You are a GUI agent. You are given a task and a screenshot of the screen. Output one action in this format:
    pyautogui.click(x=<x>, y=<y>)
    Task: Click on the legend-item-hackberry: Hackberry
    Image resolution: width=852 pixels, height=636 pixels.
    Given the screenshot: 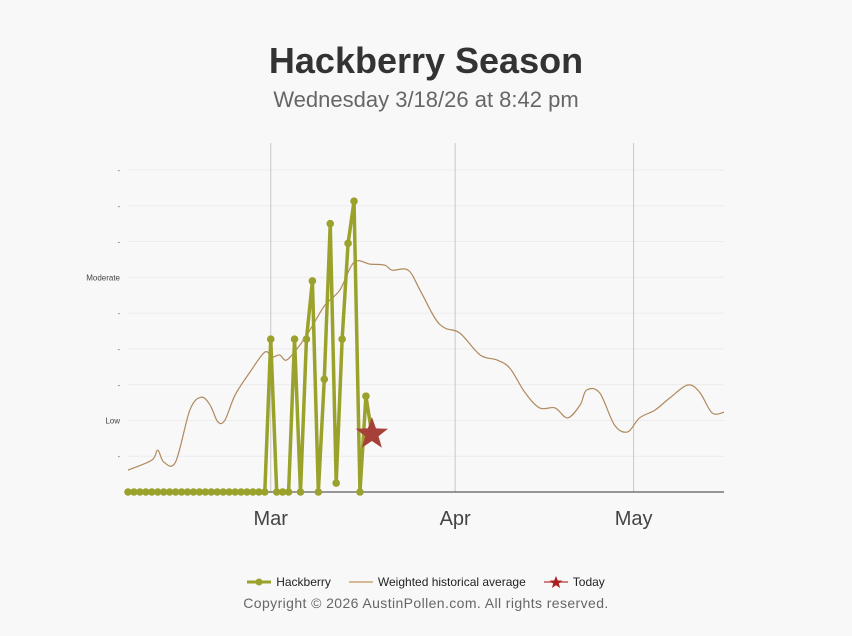 What is the action you would take?
    pyautogui.click(x=289, y=582)
    